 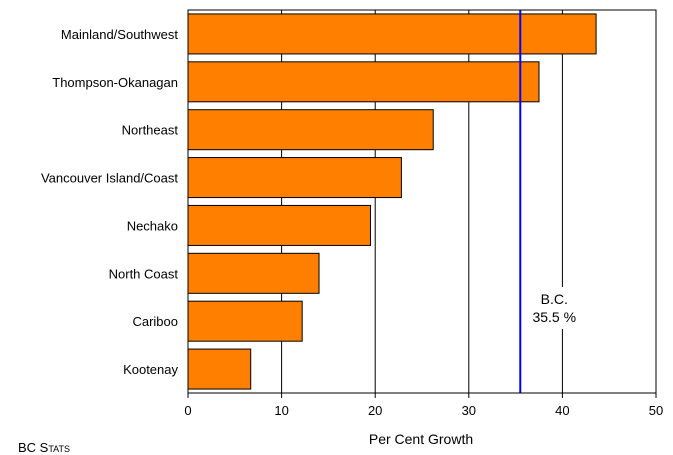 I want to click on category-label: Mainland/Southwest, so click(x=119, y=34).